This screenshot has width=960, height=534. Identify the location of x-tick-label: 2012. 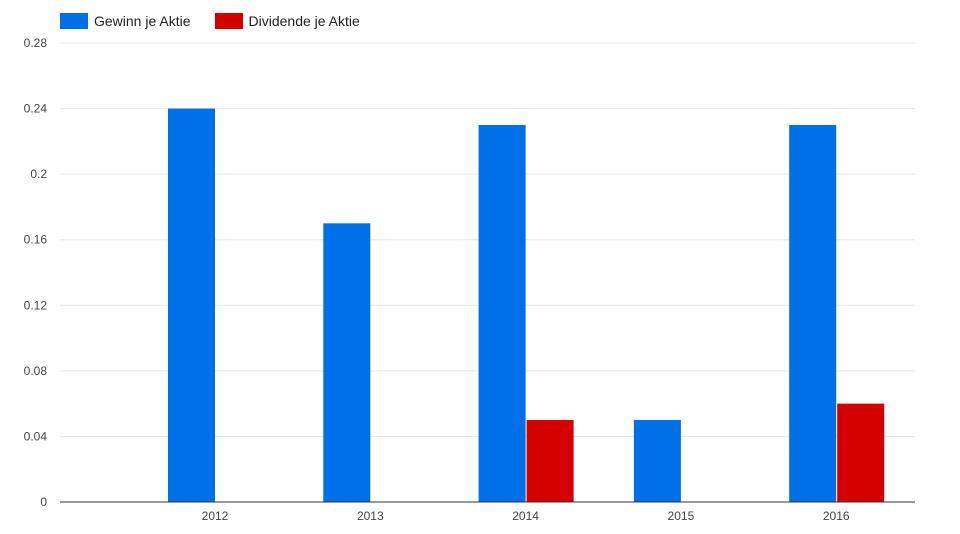
(215, 516).